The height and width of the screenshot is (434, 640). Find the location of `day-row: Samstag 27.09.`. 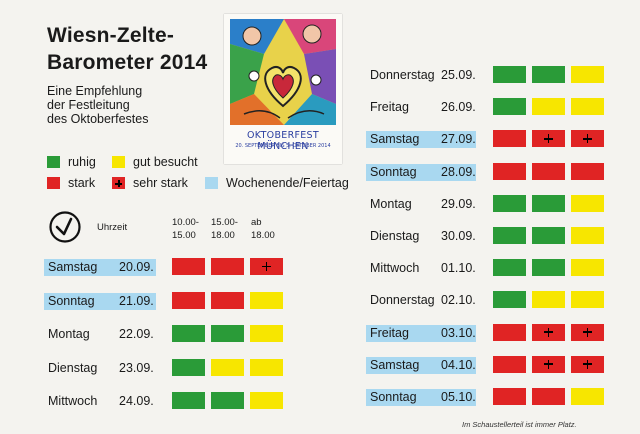

day-row: Samstag 27.09. is located at coordinates (320, 139).